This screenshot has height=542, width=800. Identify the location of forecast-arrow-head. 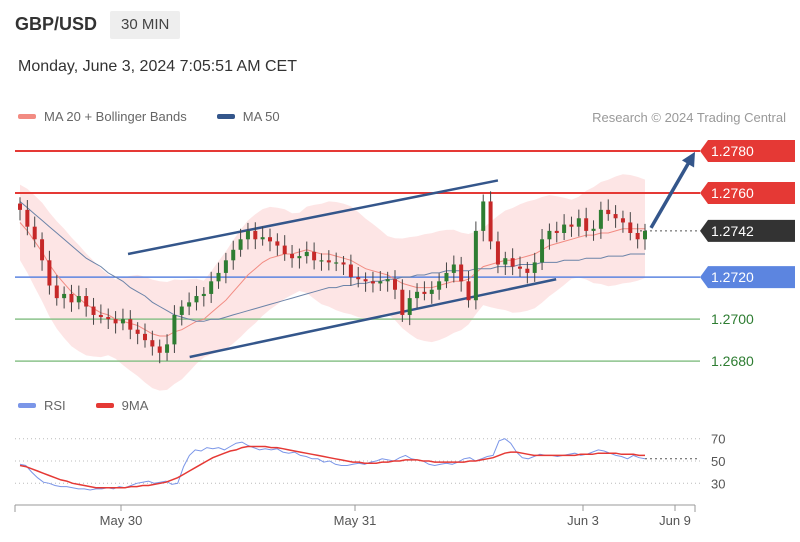
(688, 159).